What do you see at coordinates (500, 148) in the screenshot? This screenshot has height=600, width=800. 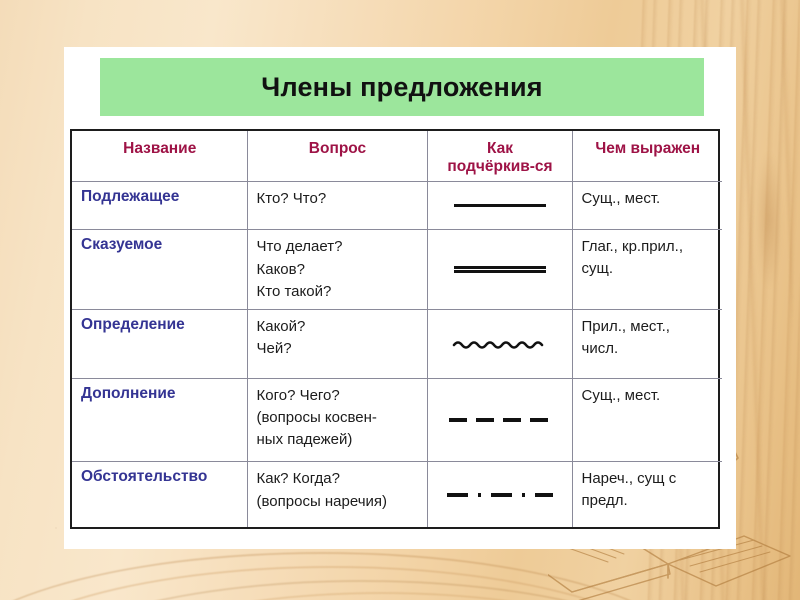 I see `column-header-underline-label-line1: Как` at bounding box center [500, 148].